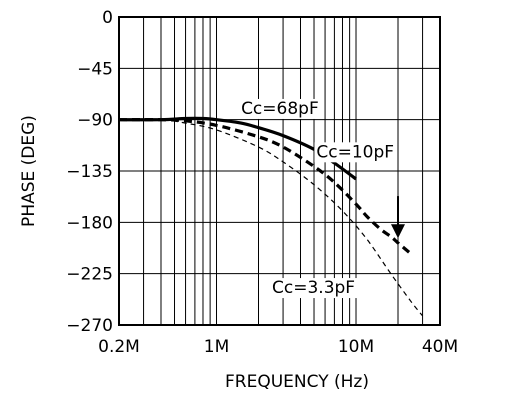 The height and width of the screenshot is (396, 508). Describe the element at coordinates (216, 347) in the screenshot. I see `x-tick-label: 1M` at that location.